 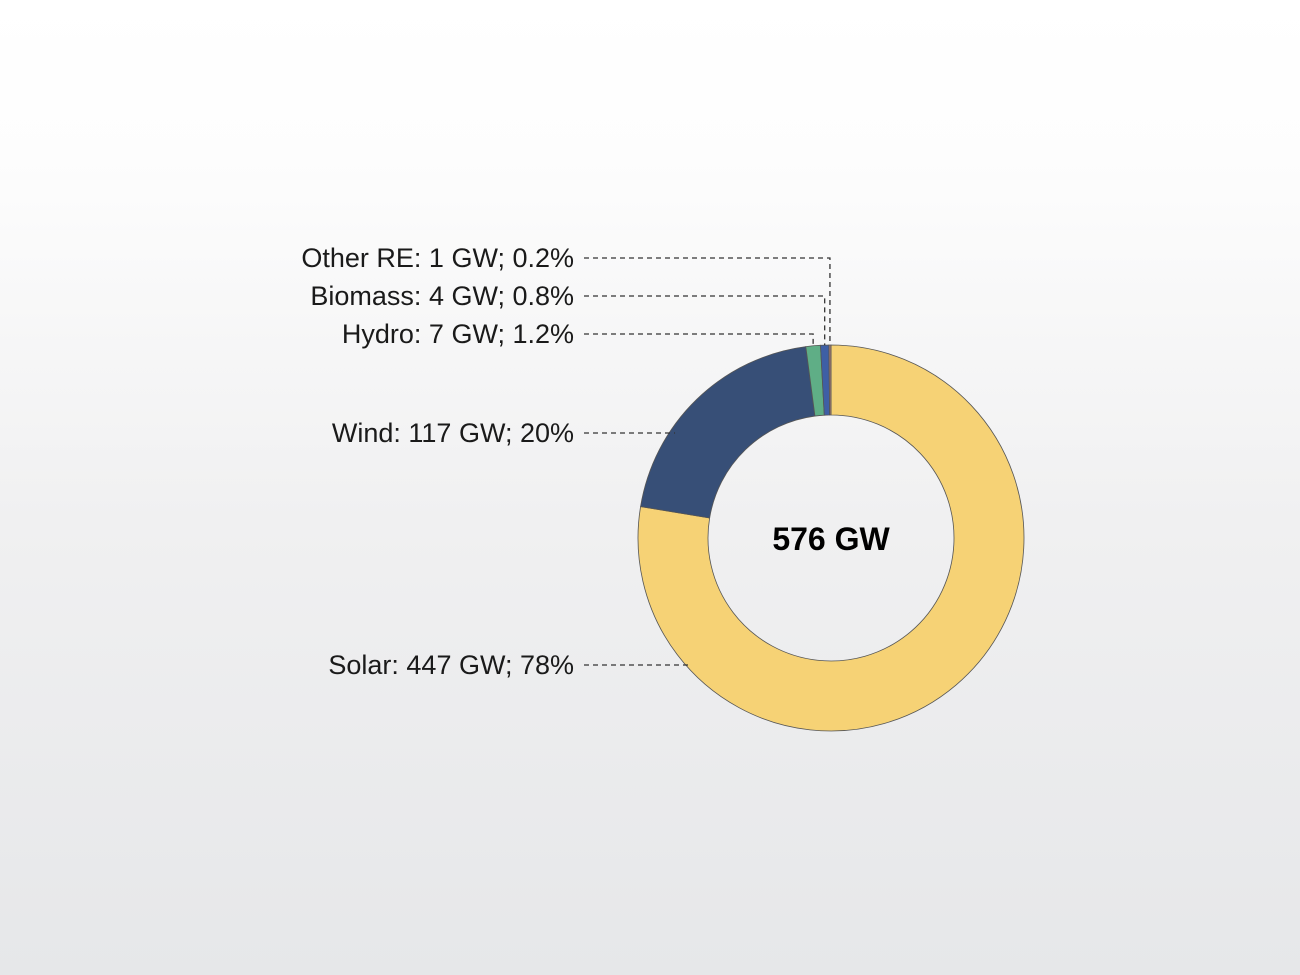 I want to click on label-hydro: Hydro: 7 GW; 1.2%, so click(x=458, y=334).